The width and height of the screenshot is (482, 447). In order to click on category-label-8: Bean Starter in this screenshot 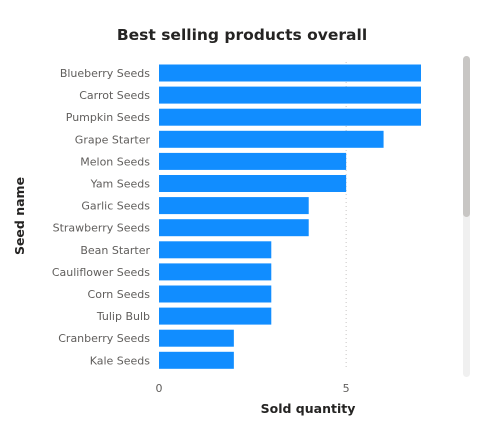, I will do `click(115, 250)`.